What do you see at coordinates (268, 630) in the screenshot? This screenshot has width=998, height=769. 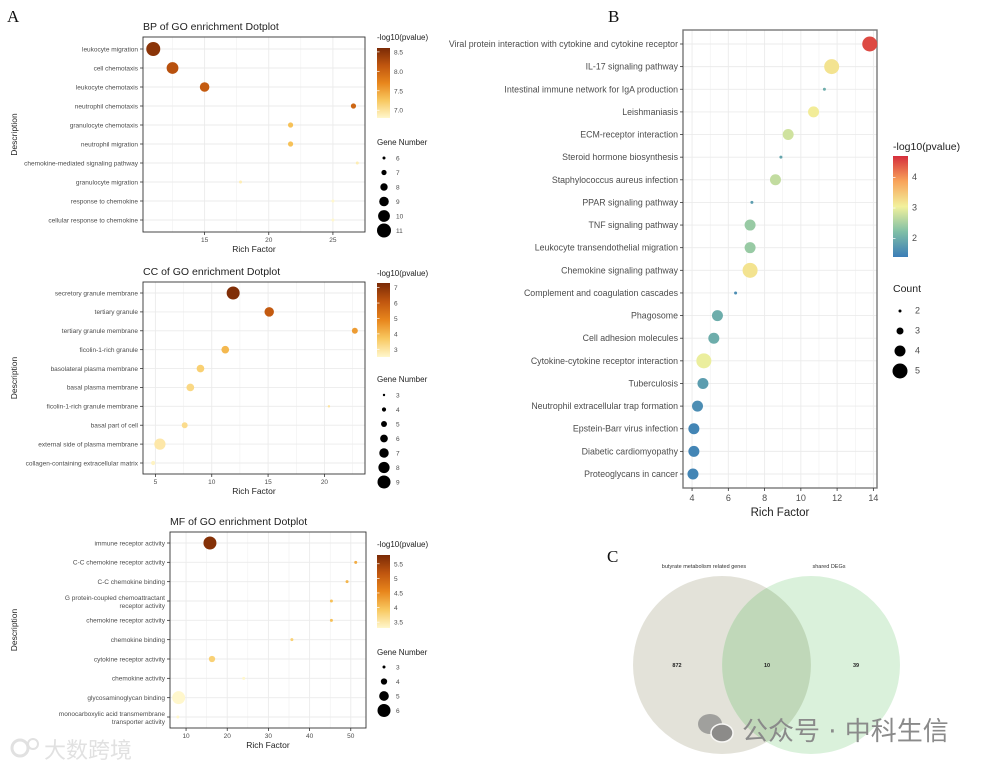 I see `plot-border` at bounding box center [268, 630].